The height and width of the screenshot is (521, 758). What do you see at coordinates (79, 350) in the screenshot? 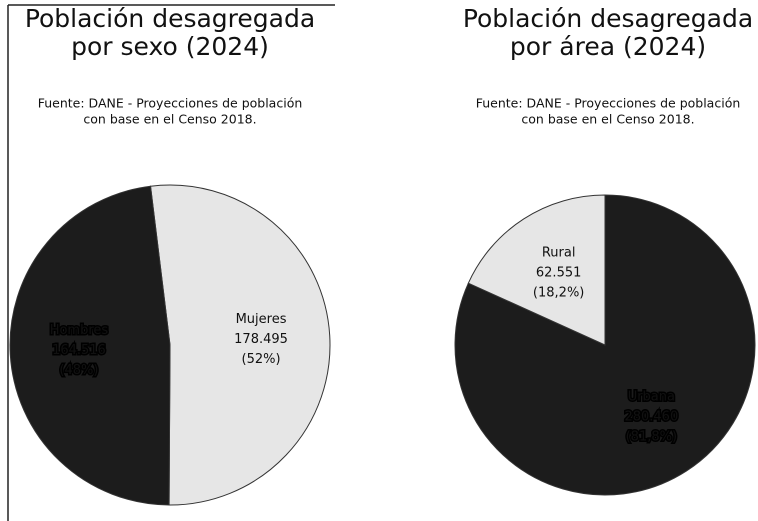
I see `slice-value: 164.516` at bounding box center [79, 350].